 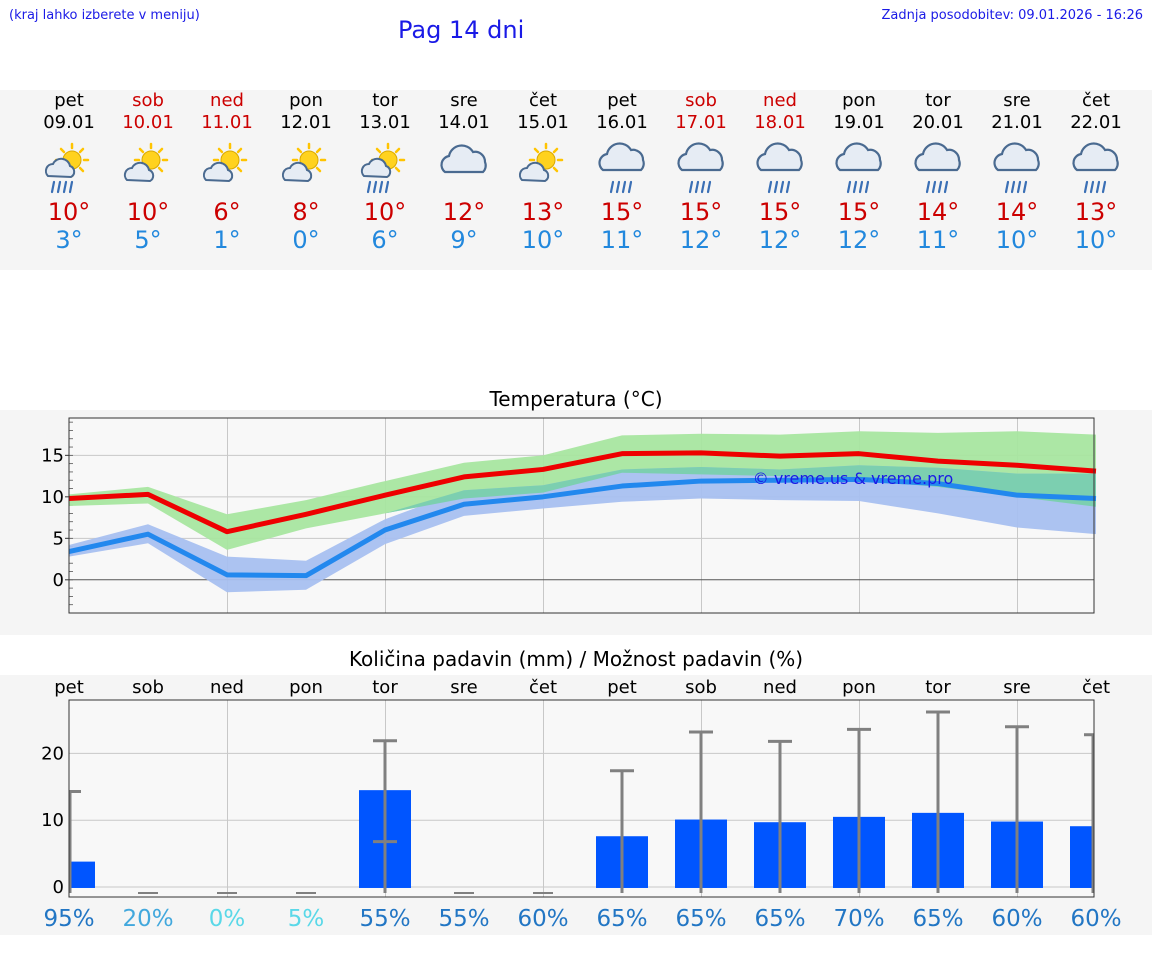 I want to click on min-temperature-line, so click(x=582, y=527).